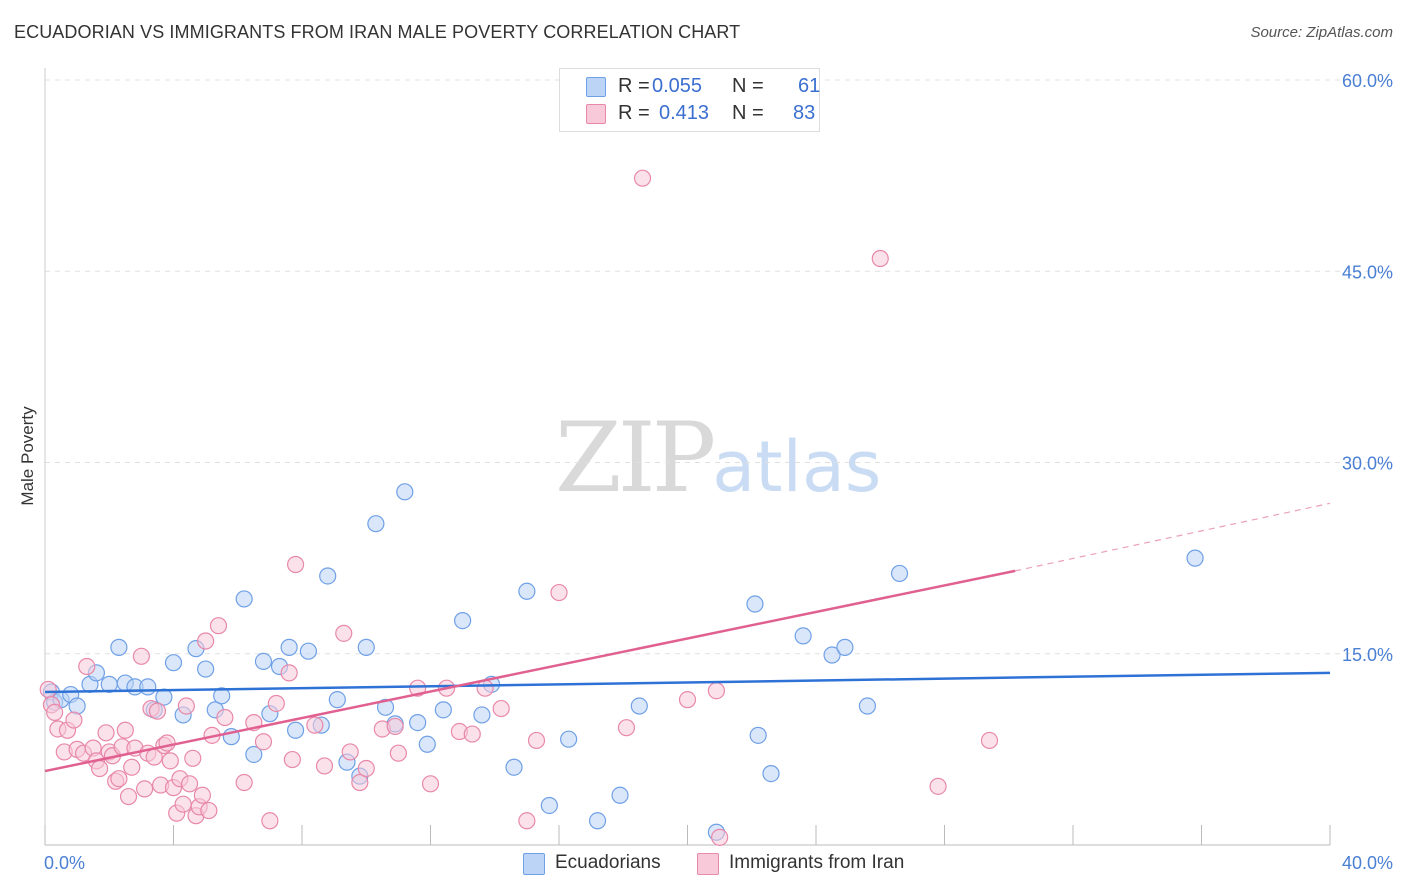 The height and width of the screenshot is (892, 1406). What do you see at coordinates (687, 682) in the screenshot?
I see `trend-line-ecuadorians` at bounding box center [687, 682].